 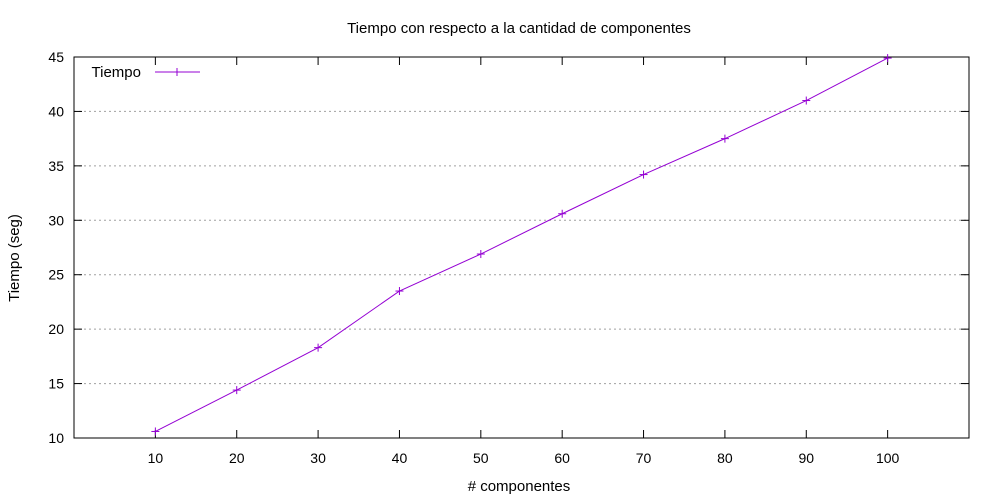 I want to click on x-tick-label: 10, so click(x=156, y=458).